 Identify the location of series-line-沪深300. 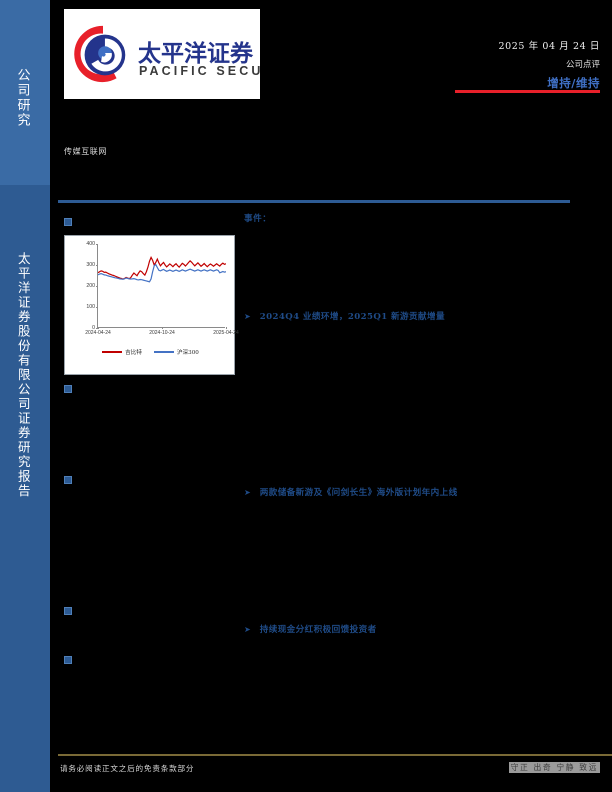
(162, 273).